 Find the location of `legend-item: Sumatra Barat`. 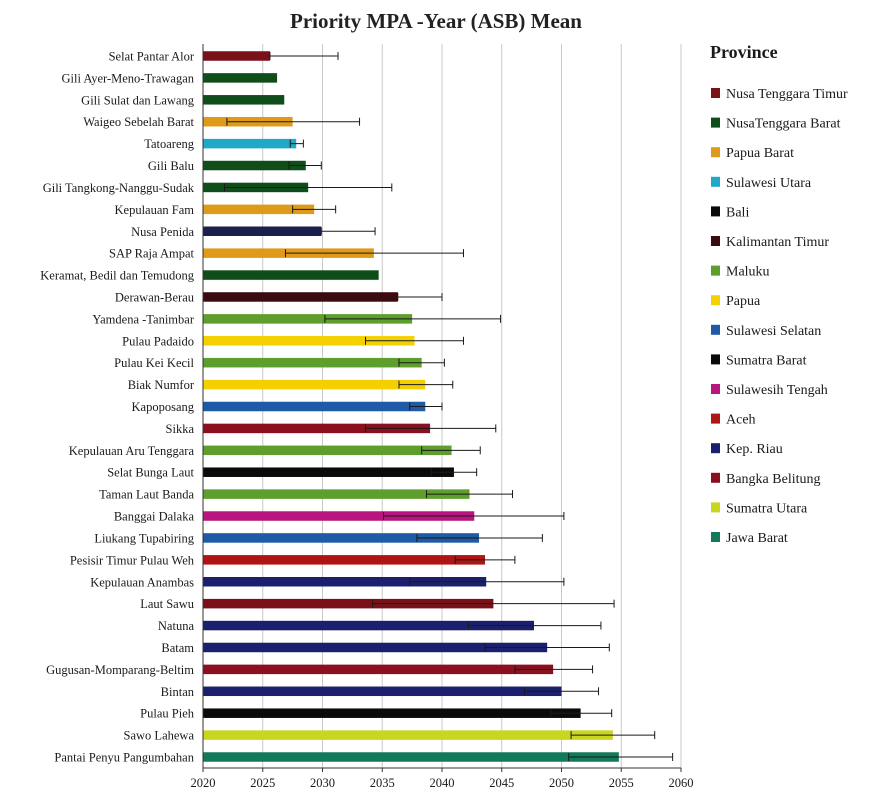

legend-item: Sumatra Barat is located at coordinates (759, 360).